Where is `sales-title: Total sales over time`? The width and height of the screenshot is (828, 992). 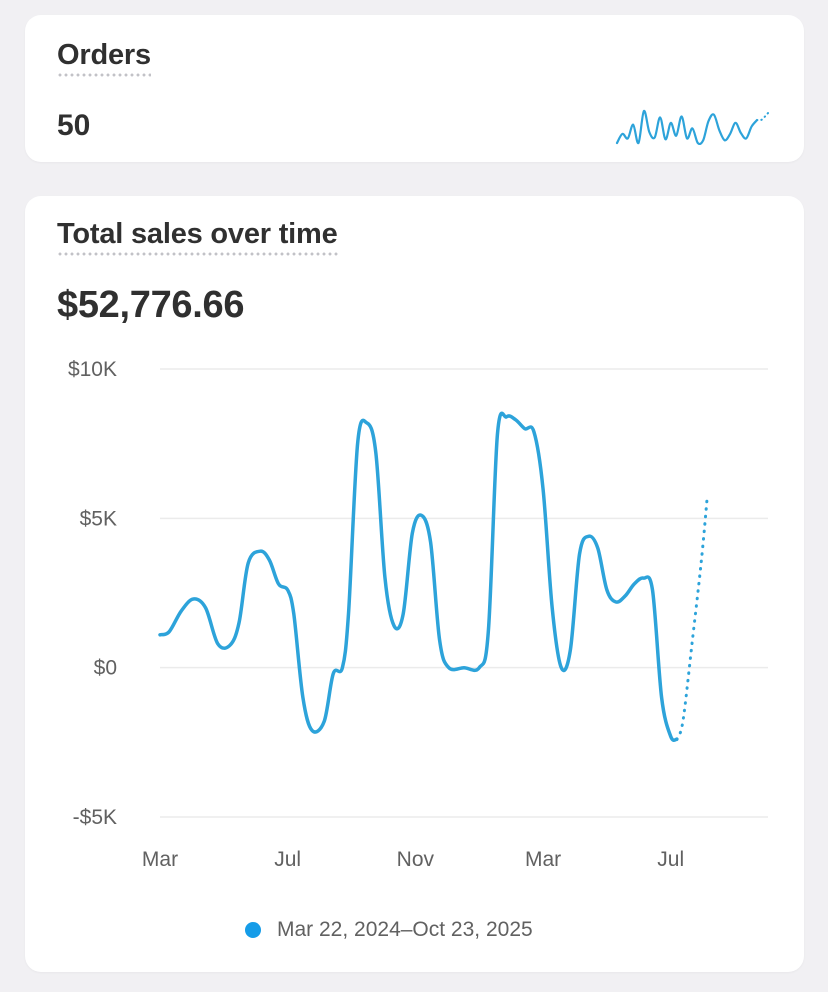 sales-title: Total sales over time is located at coordinates (197, 237).